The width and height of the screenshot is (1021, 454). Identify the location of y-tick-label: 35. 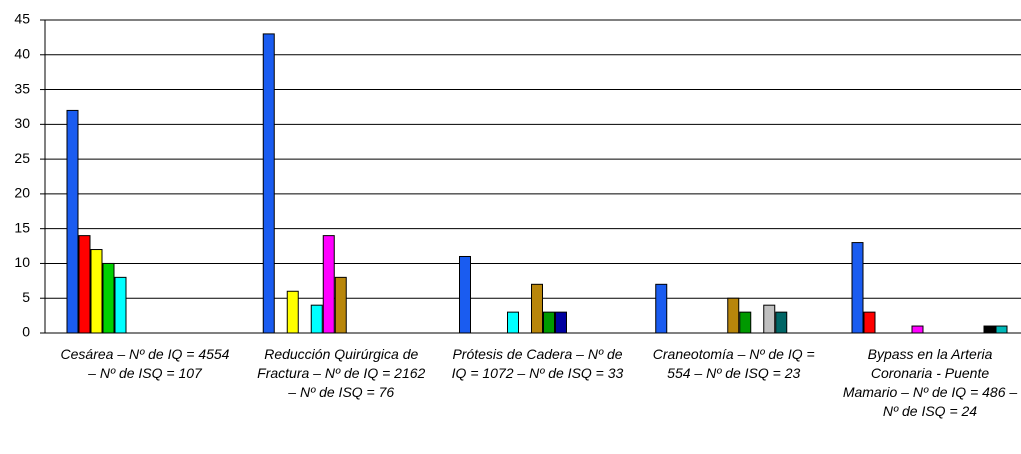
(22, 88).